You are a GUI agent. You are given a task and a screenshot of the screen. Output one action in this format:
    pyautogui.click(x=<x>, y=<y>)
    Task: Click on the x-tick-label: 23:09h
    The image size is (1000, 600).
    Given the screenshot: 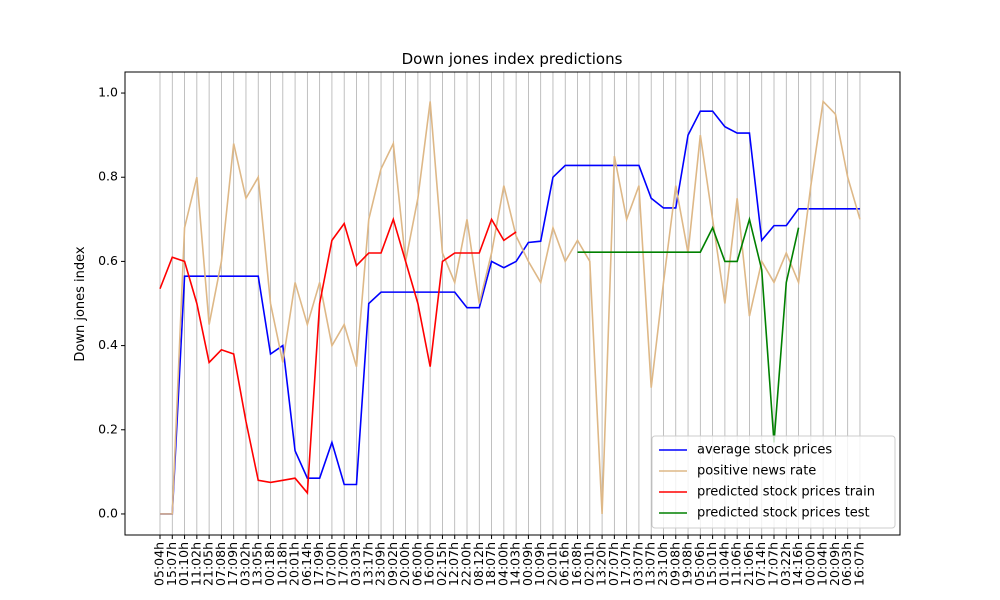 What is the action you would take?
    pyautogui.click(x=380, y=564)
    